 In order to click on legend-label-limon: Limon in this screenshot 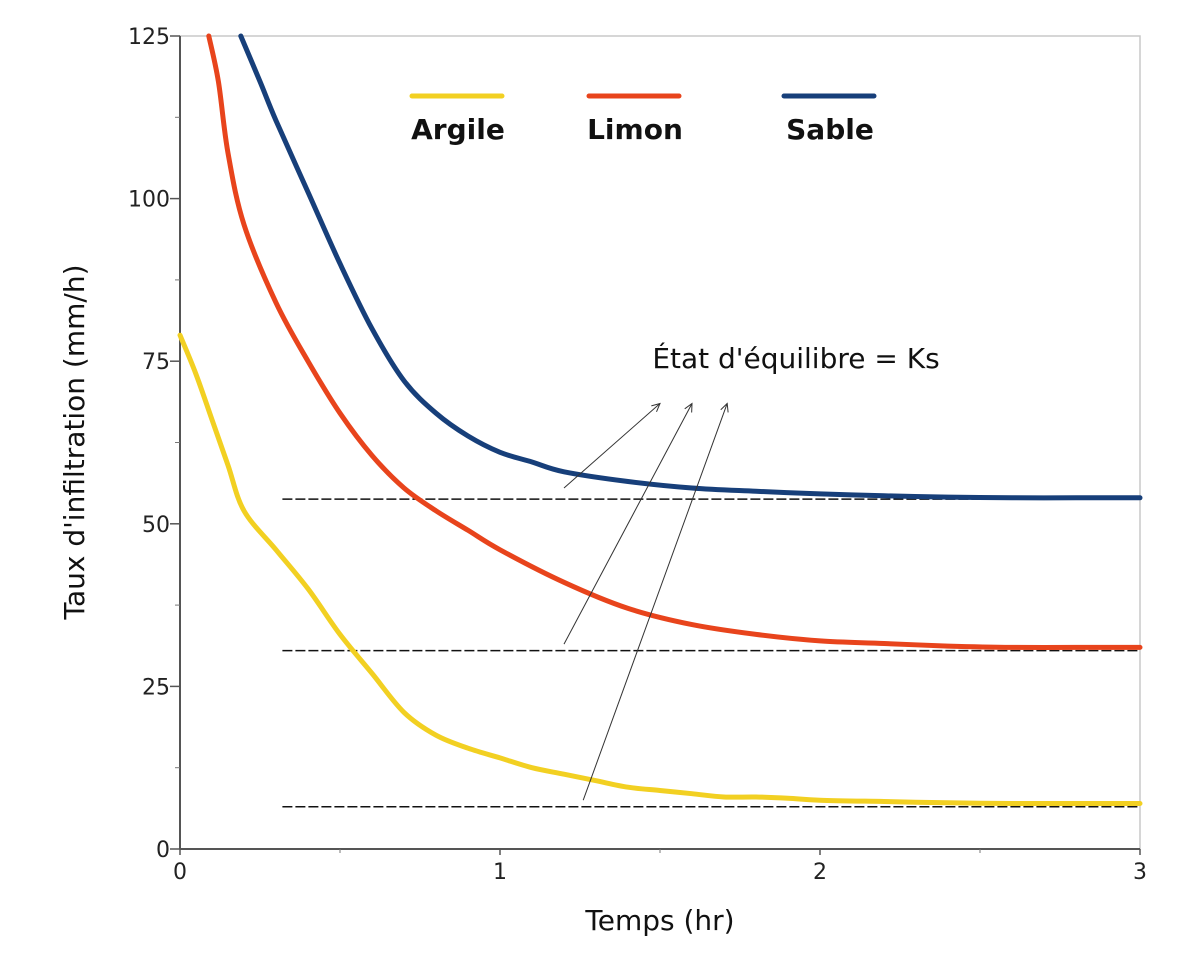, I will do `click(635, 129)`.